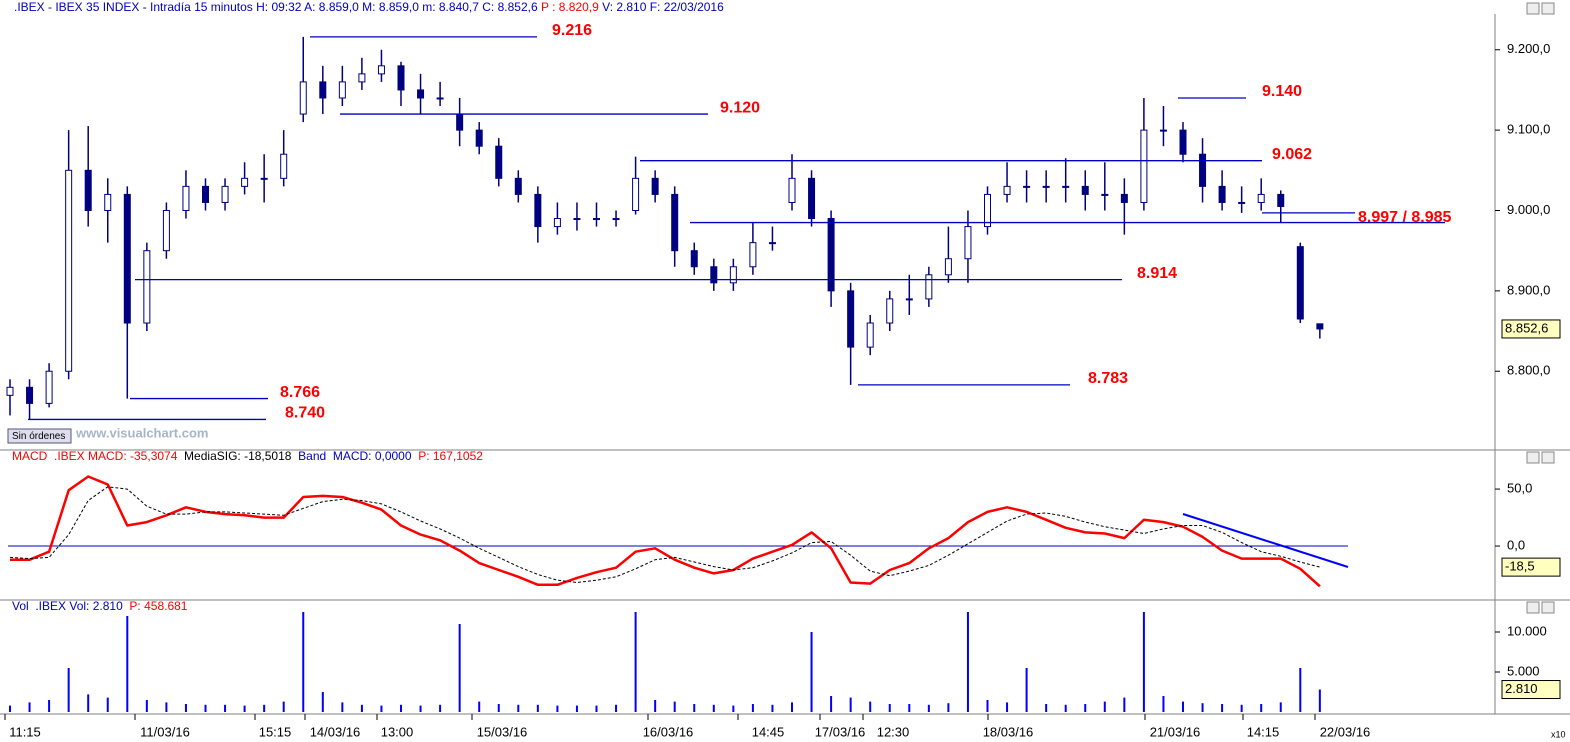 This screenshot has height=742, width=1570. What do you see at coordinates (572, 30) in the screenshot?
I see `level-label: 9.216` at bounding box center [572, 30].